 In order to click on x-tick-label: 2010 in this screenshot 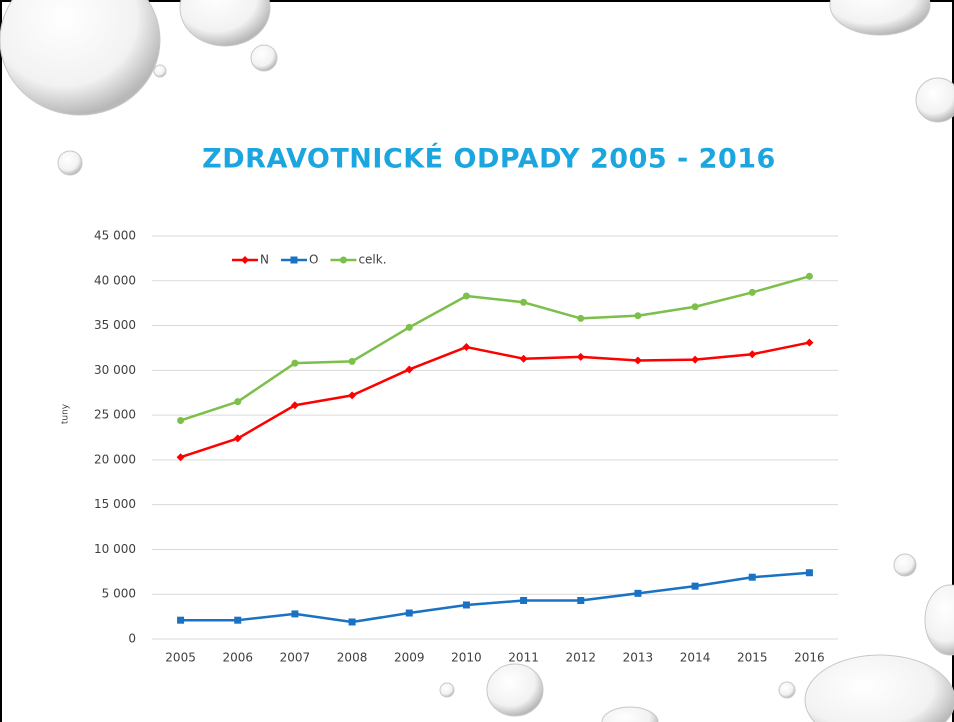, I will do `click(466, 658)`.